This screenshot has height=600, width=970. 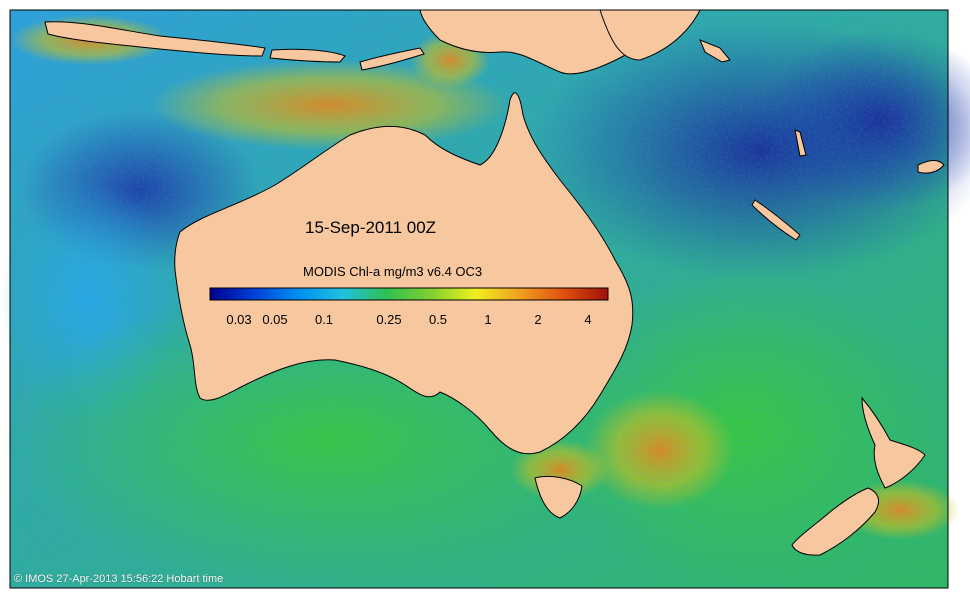 I want to click on copyright-credit: © IMOS 27-Apr-2013 15:56:22 Hobart time, so click(x=119, y=579).